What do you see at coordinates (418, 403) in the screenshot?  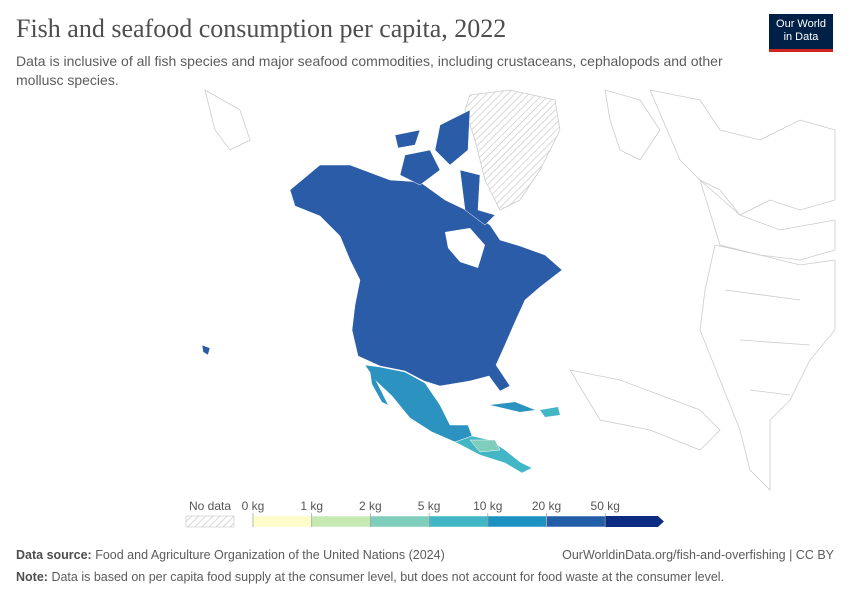 I see `mexico` at bounding box center [418, 403].